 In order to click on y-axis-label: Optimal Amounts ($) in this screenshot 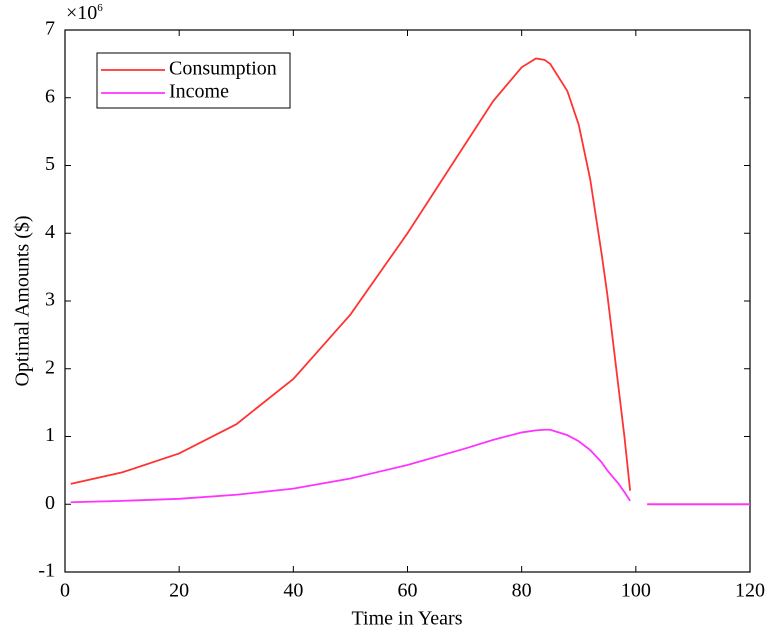, I will do `click(23, 300)`.